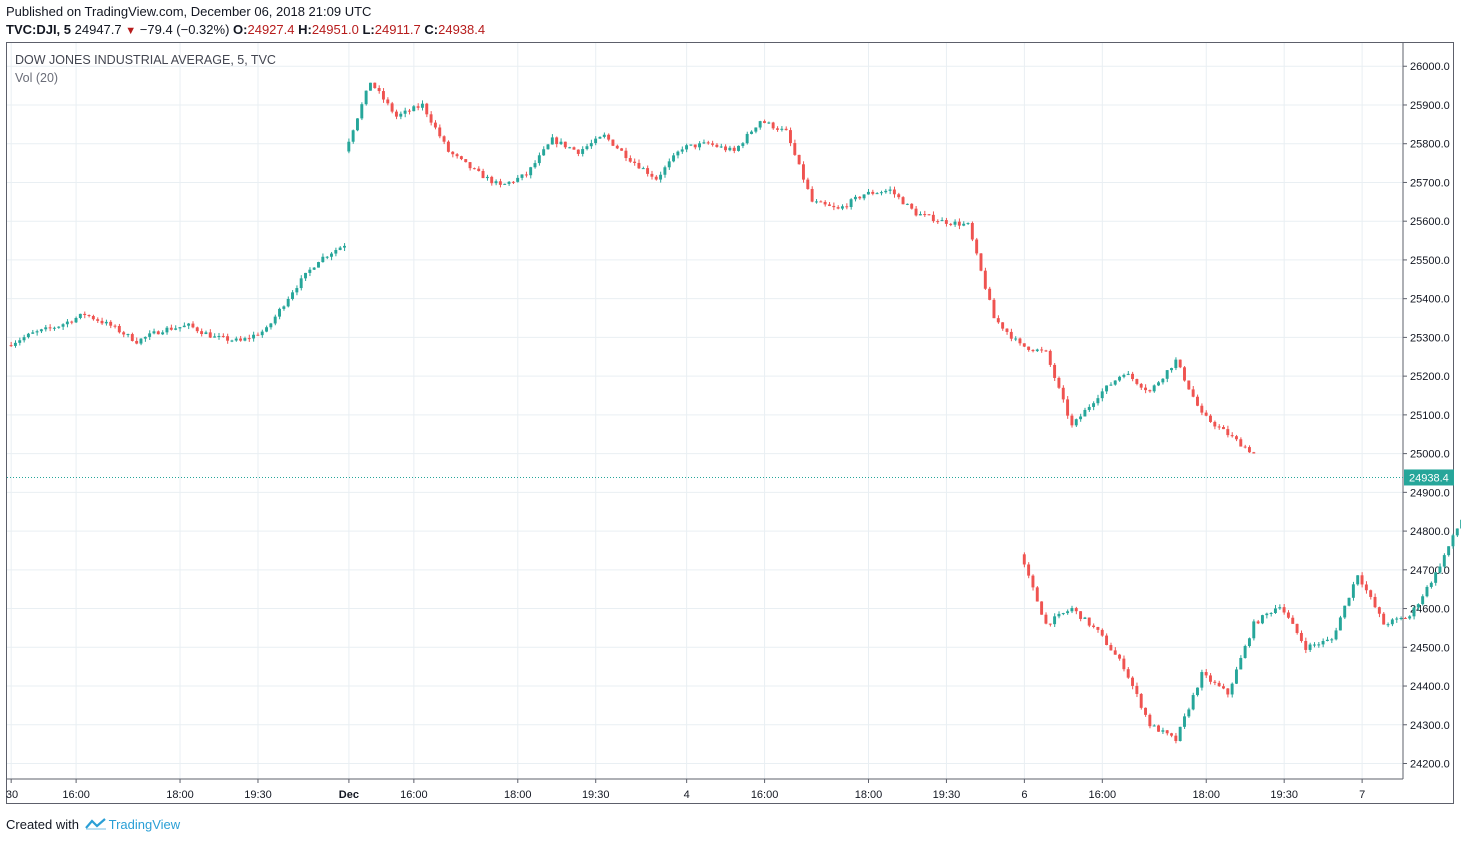  What do you see at coordinates (95, 825) in the screenshot?
I see `tradingview-logo-icon` at bounding box center [95, 825].